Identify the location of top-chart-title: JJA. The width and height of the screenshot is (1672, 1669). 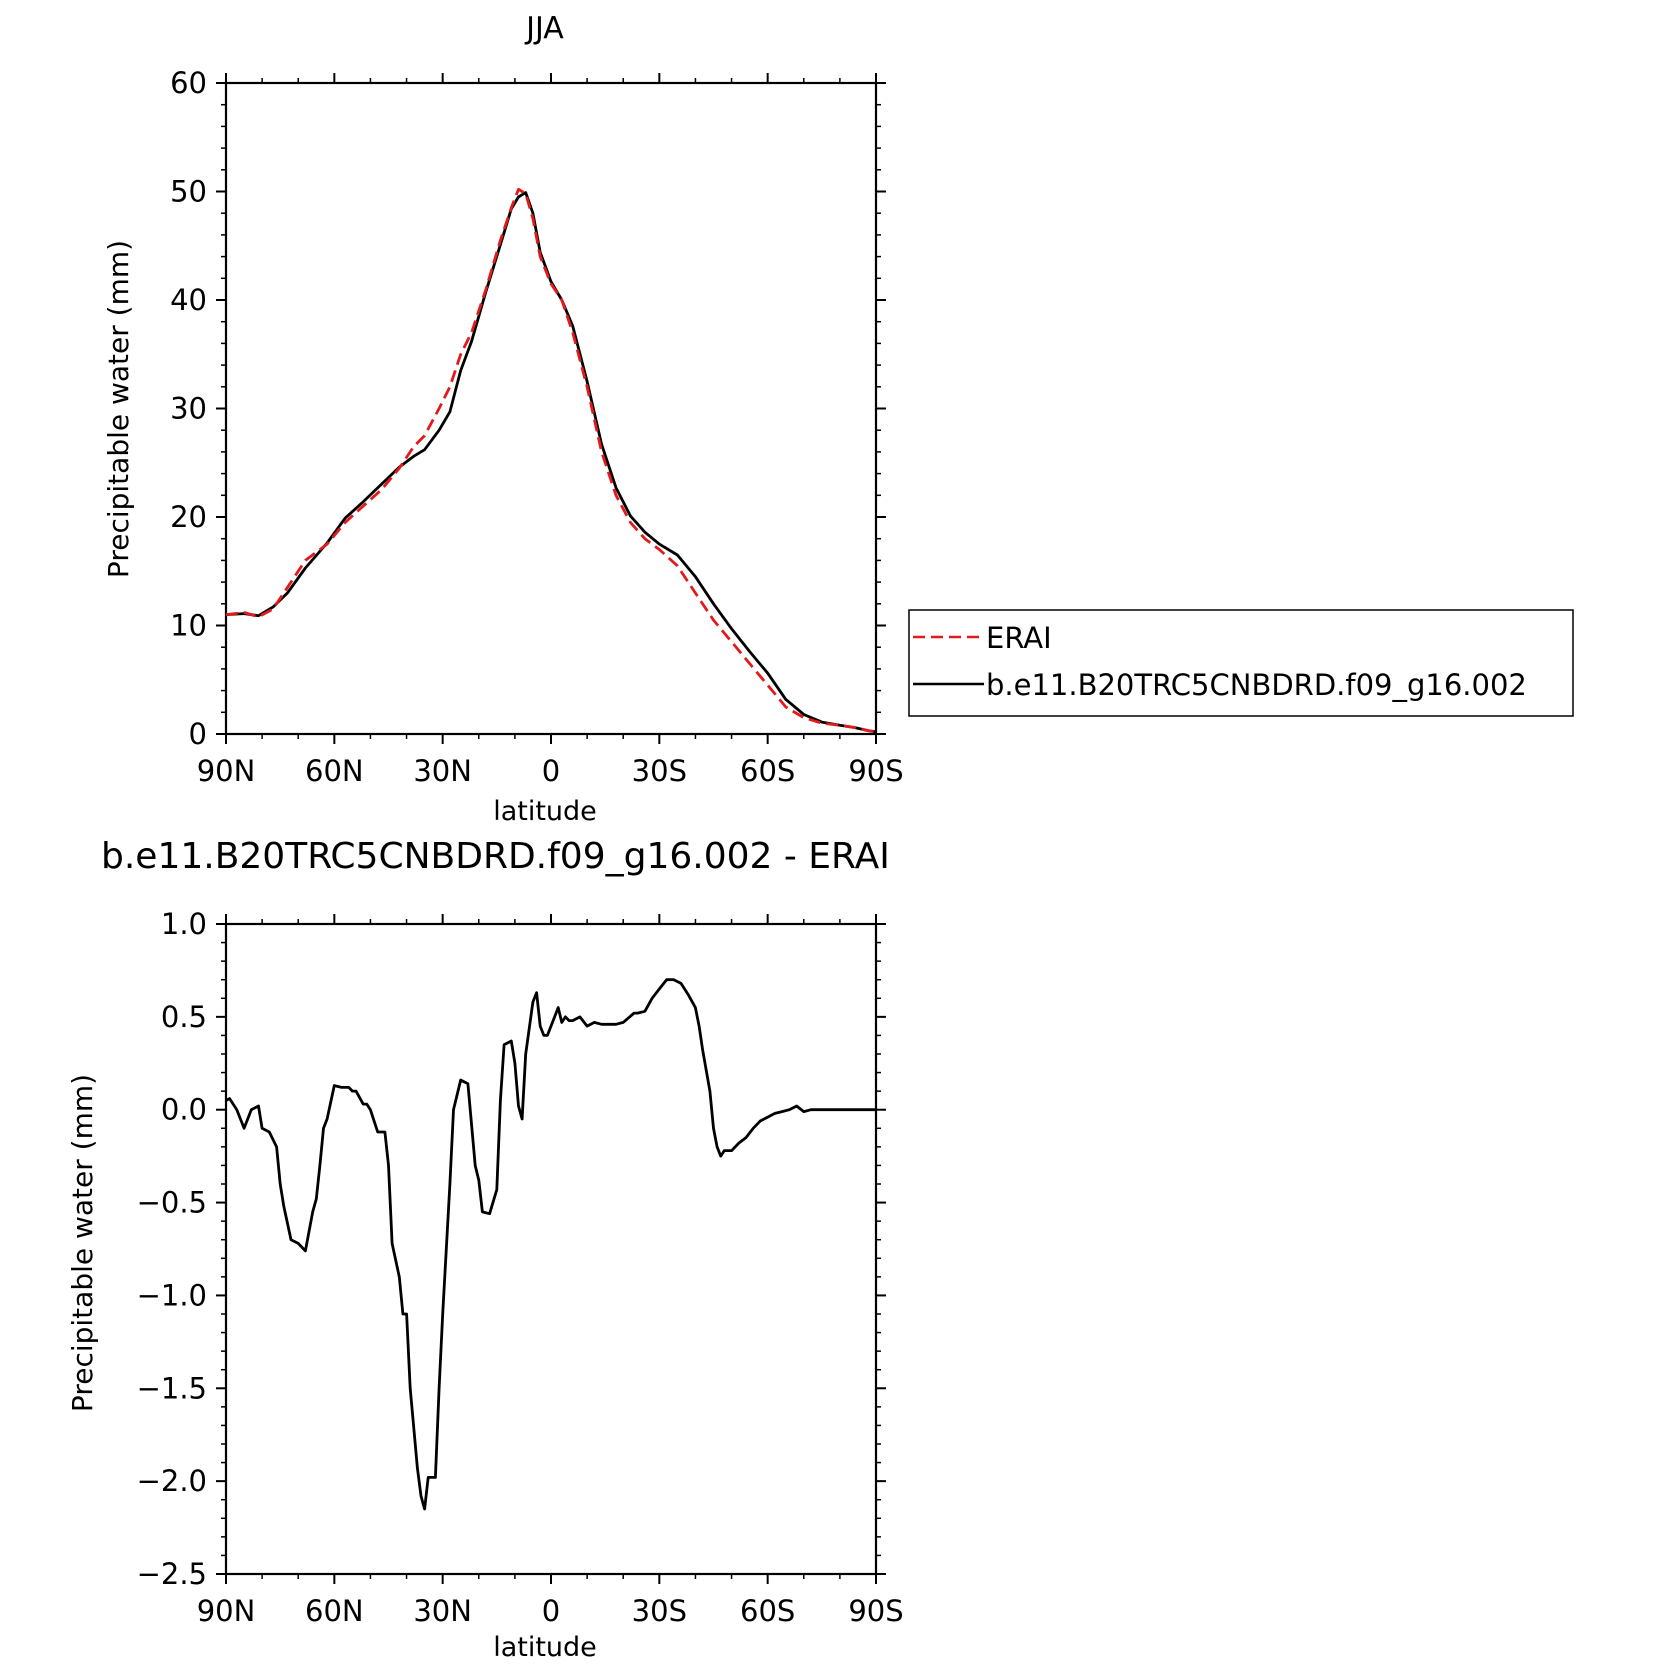
(544, 28).